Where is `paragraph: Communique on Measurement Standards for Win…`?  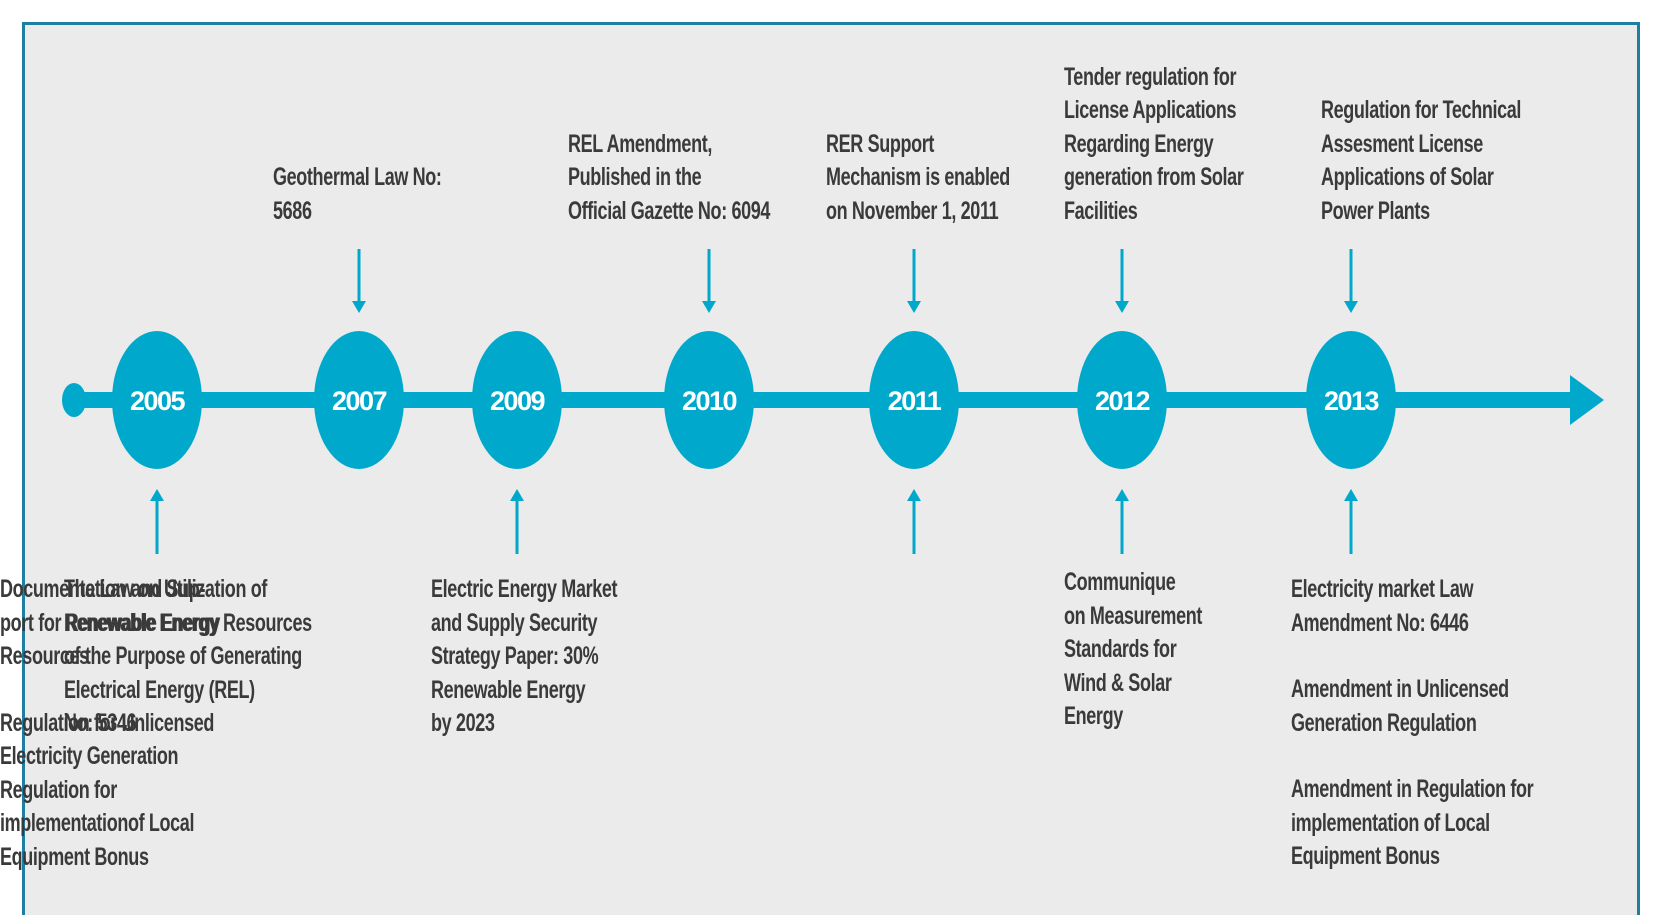
paragraph: Communique on Measurement Standards for Win… is located at coordinates (1133, 650).